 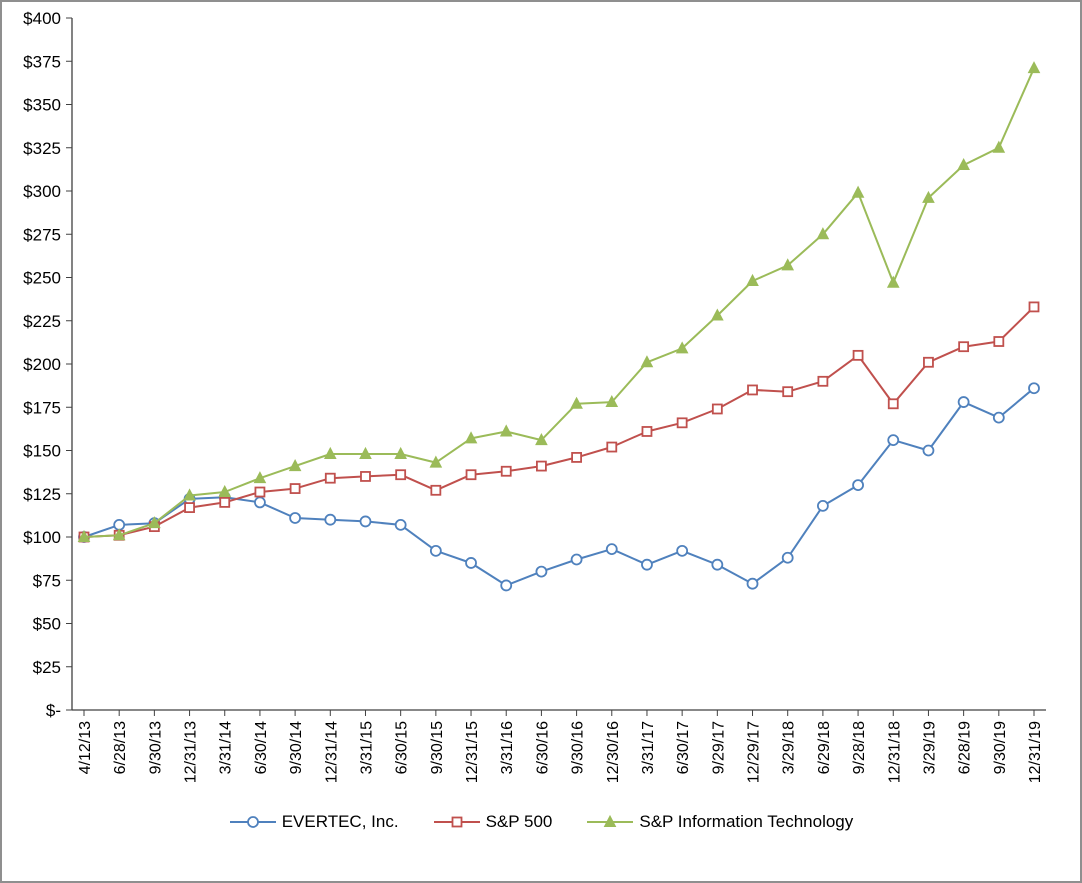 I want to click on x-axis-tick-label: 12/31/13, so click(x=191, y=752).